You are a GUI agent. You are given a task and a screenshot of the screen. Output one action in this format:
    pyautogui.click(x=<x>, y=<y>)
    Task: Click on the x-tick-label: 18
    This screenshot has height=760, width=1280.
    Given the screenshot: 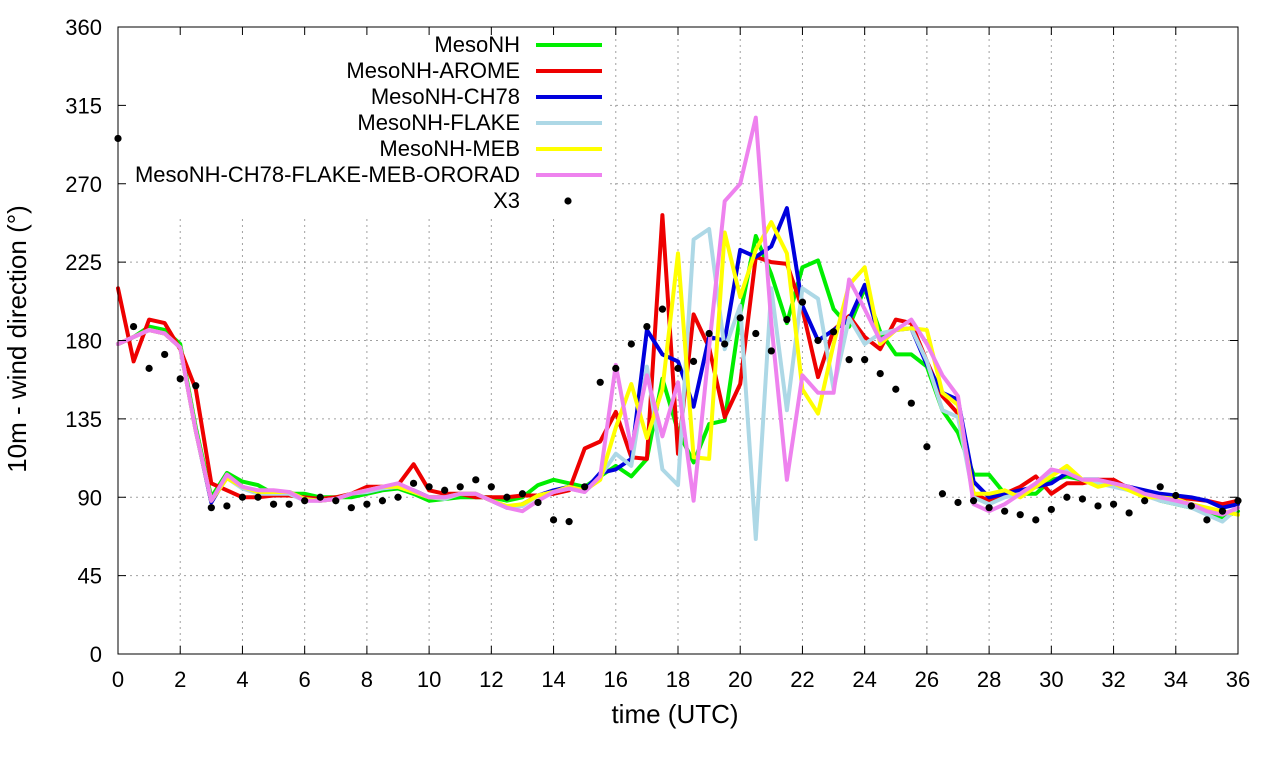 What is the action you would take?
    pyautogui.click(x=678, y=679)
    